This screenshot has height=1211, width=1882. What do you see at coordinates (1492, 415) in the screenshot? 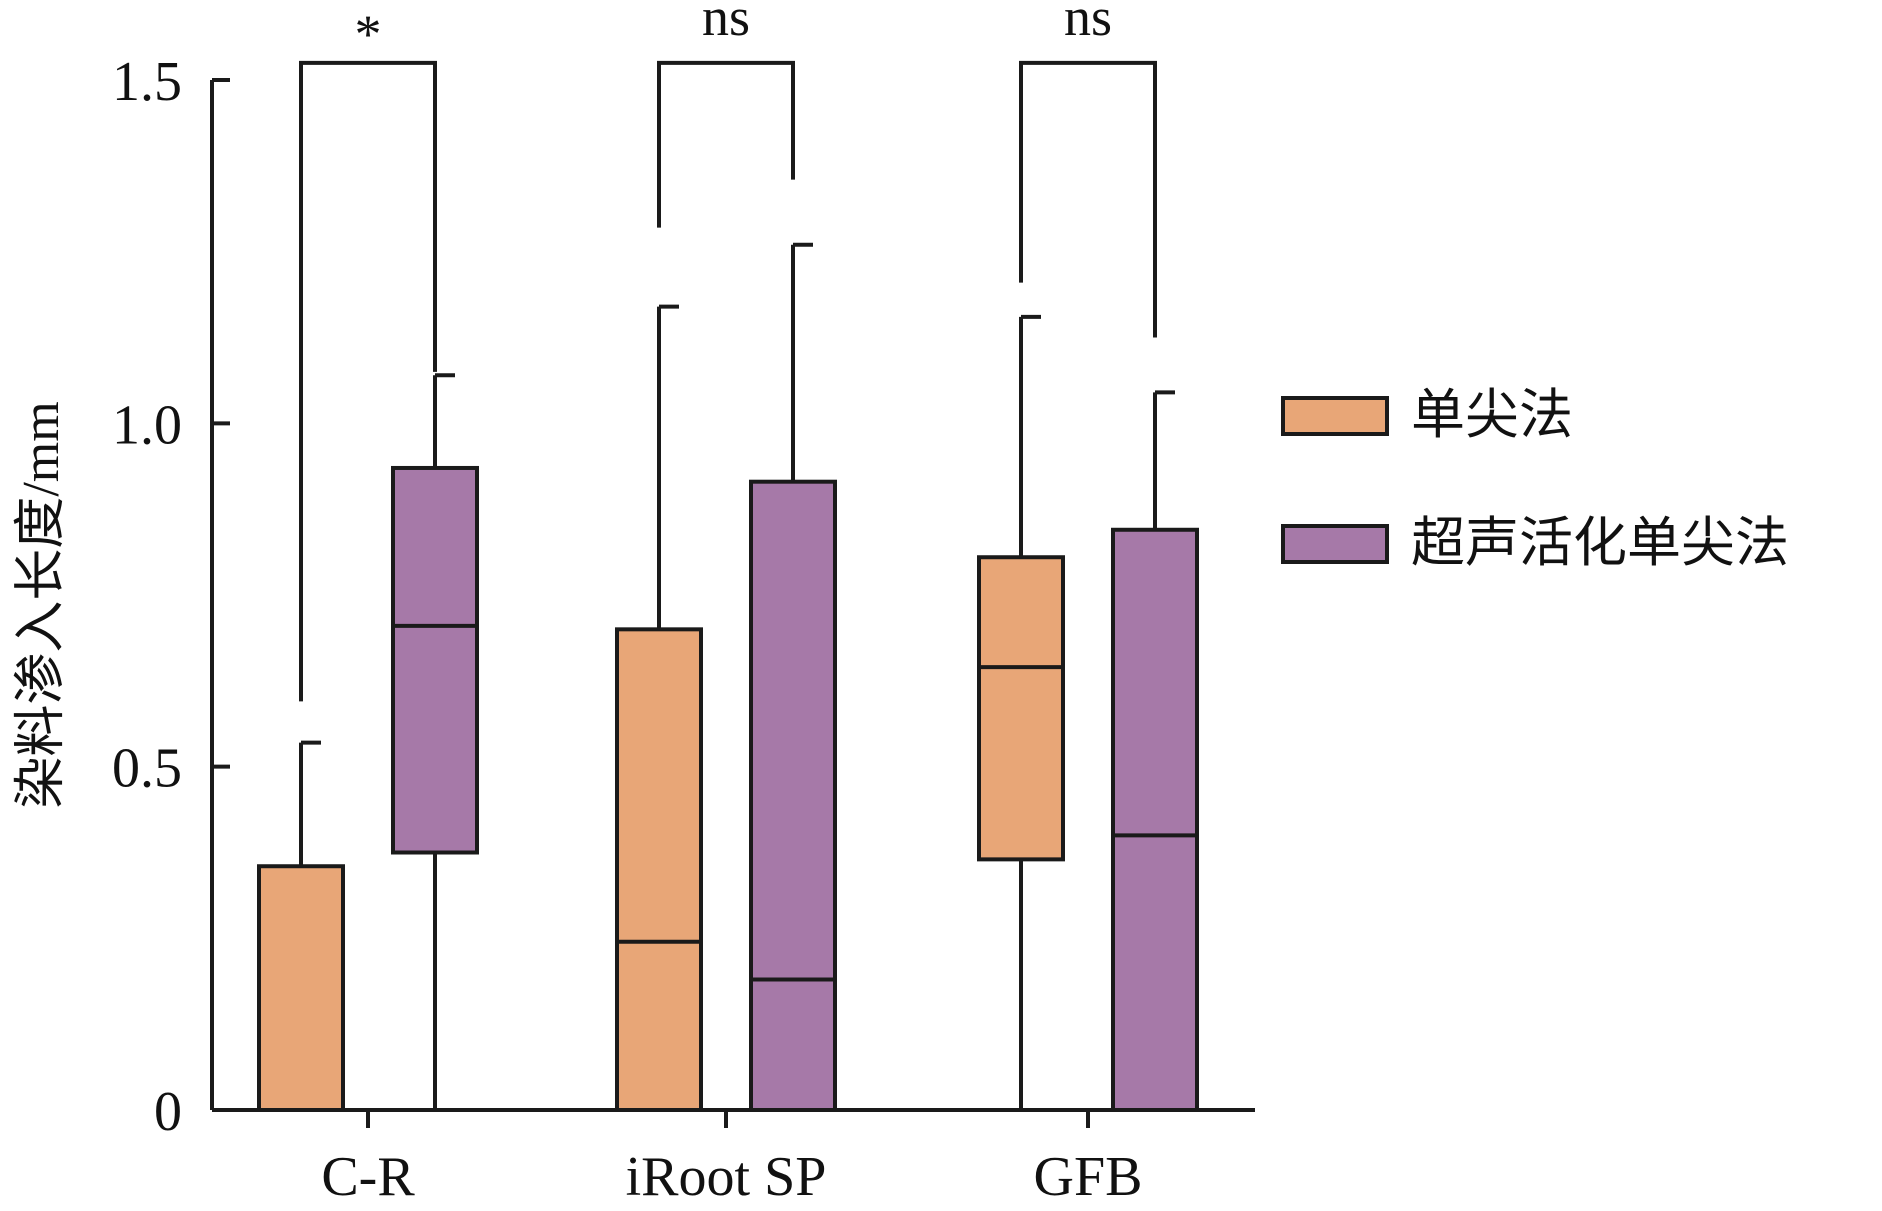
I see `legend-label: 单尖法` at bounding box center [1492, 415].